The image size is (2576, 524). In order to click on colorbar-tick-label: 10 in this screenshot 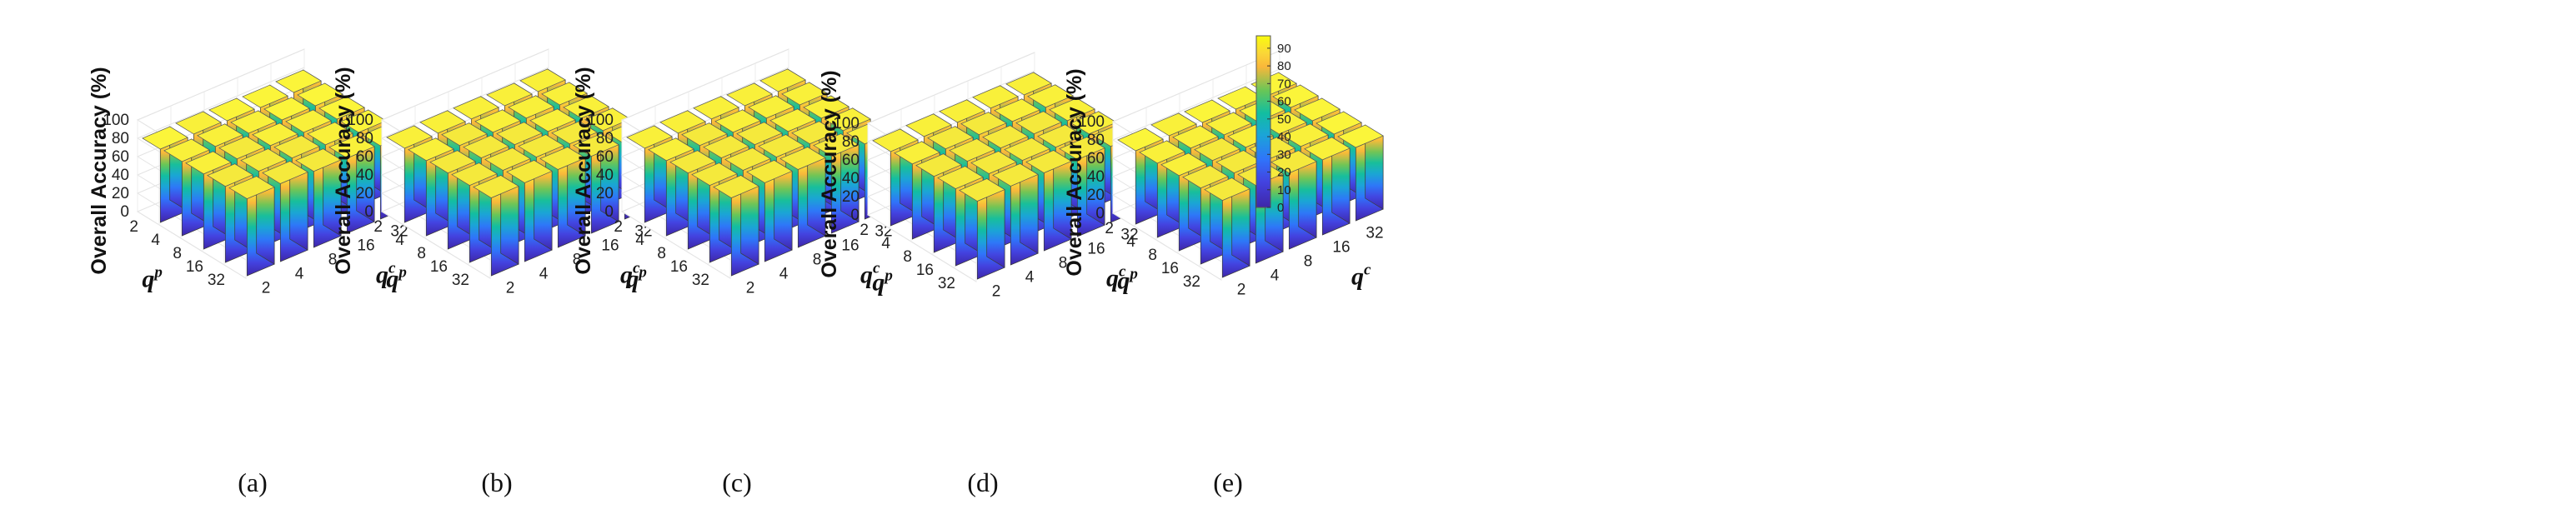, I will do `click(1284, 190)`.